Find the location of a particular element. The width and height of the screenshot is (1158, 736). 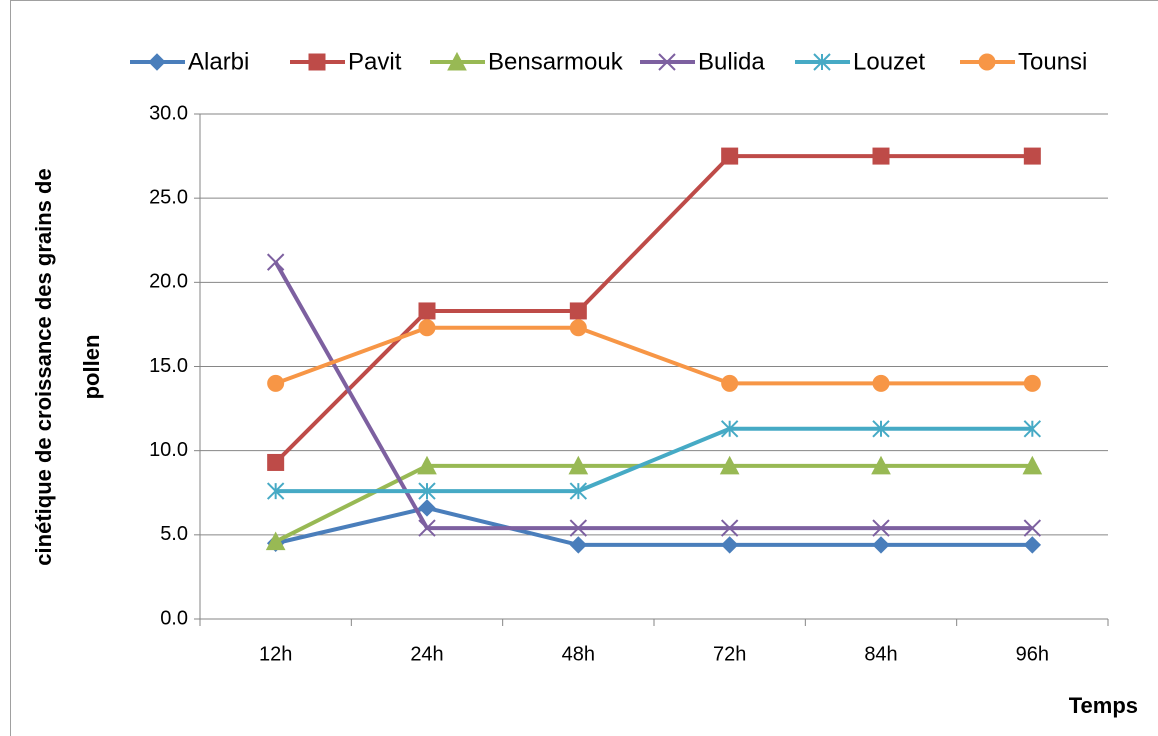

y-tick-label: 0.0 is located at coordinates (174, 618).